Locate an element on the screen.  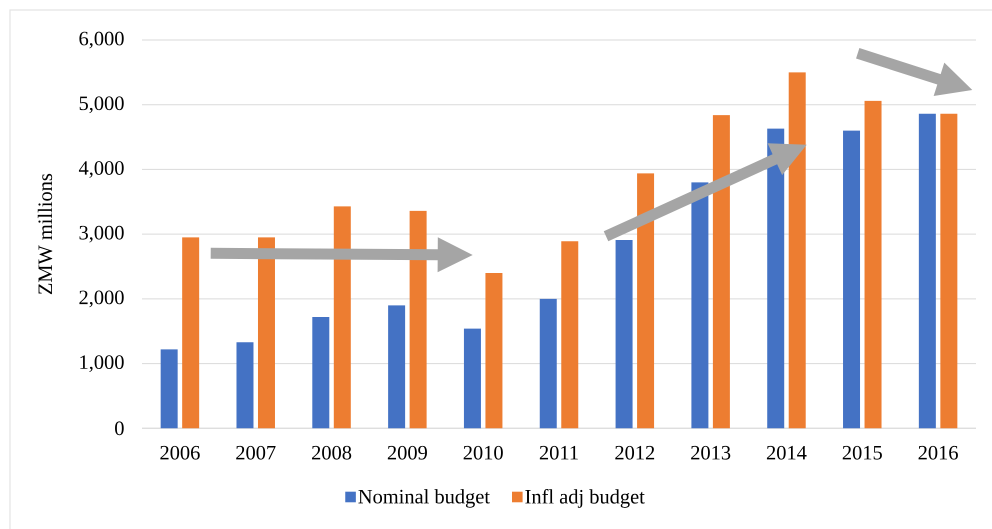
y-tick-label: 2,000 is located at coordinates (101, 299).